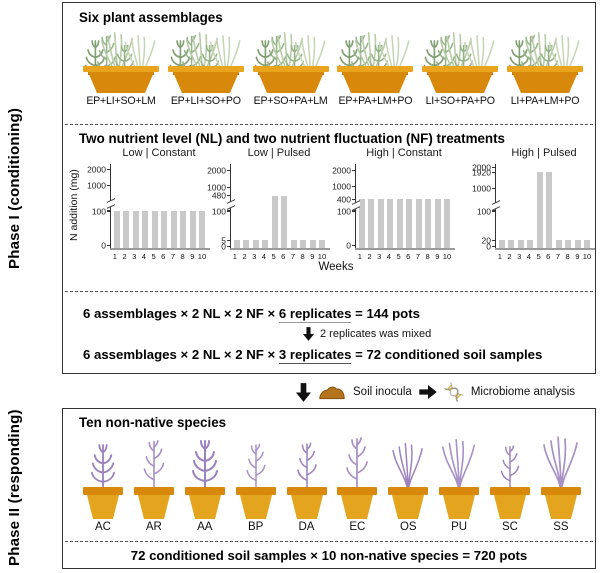 The image size is (600, 573). I want to click on plant-assemblage: EP+LI+SO+LM, so click(121, 68).